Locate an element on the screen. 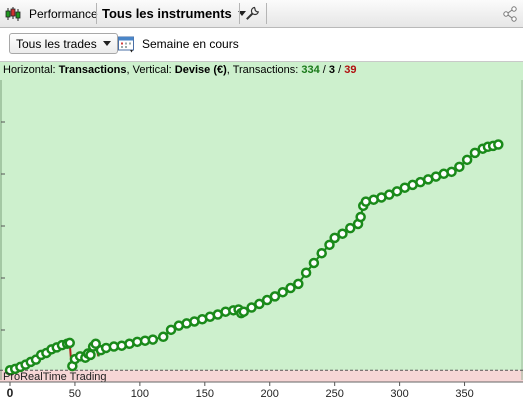 The image size is (523, 402). x-tick-label: 200 is located at coordinates (270, 394).